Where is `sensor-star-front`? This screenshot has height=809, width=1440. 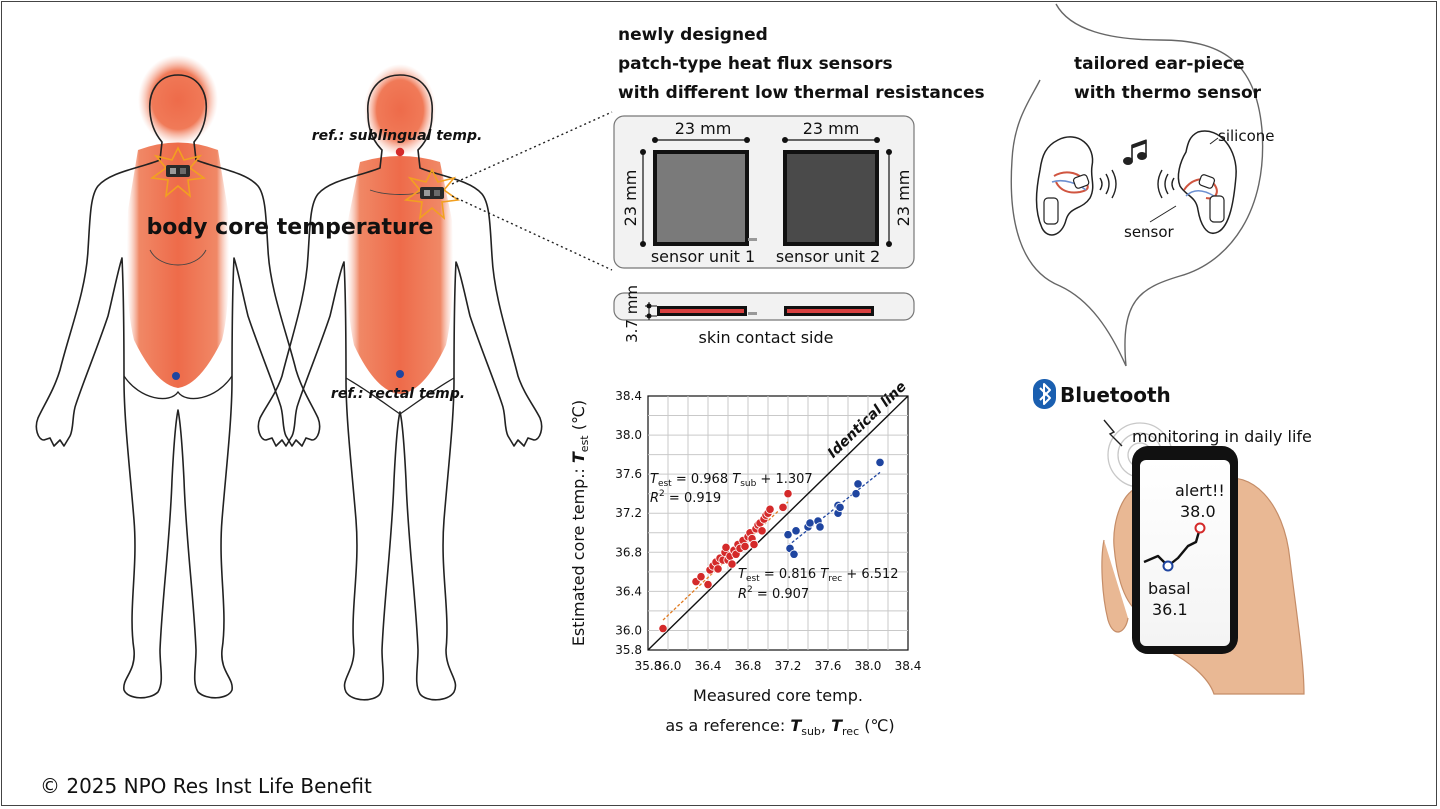 sensor-star-front is located at coordinates (432, 194).